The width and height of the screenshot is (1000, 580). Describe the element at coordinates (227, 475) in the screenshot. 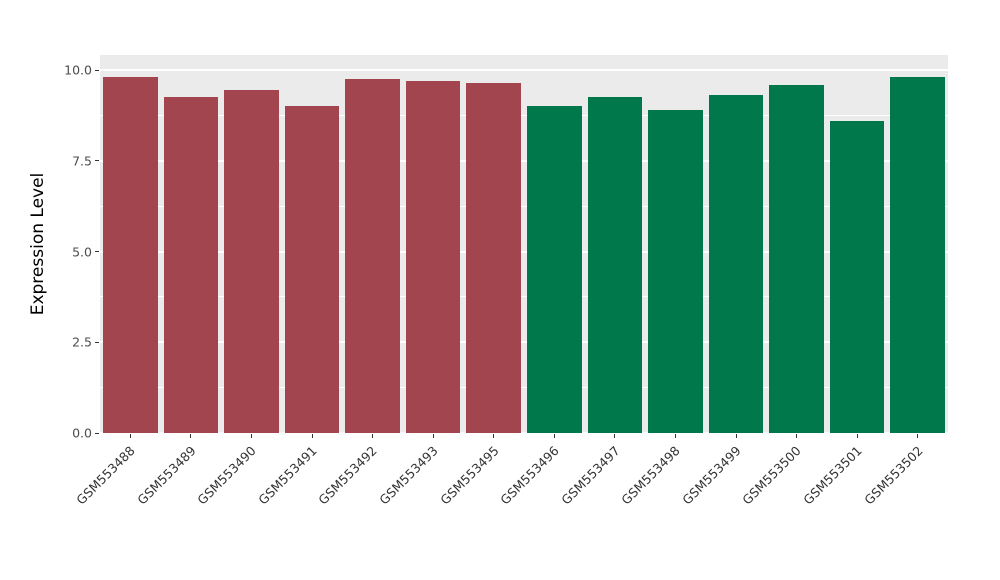

I see `x-tick-label: GSM553490` at that location.